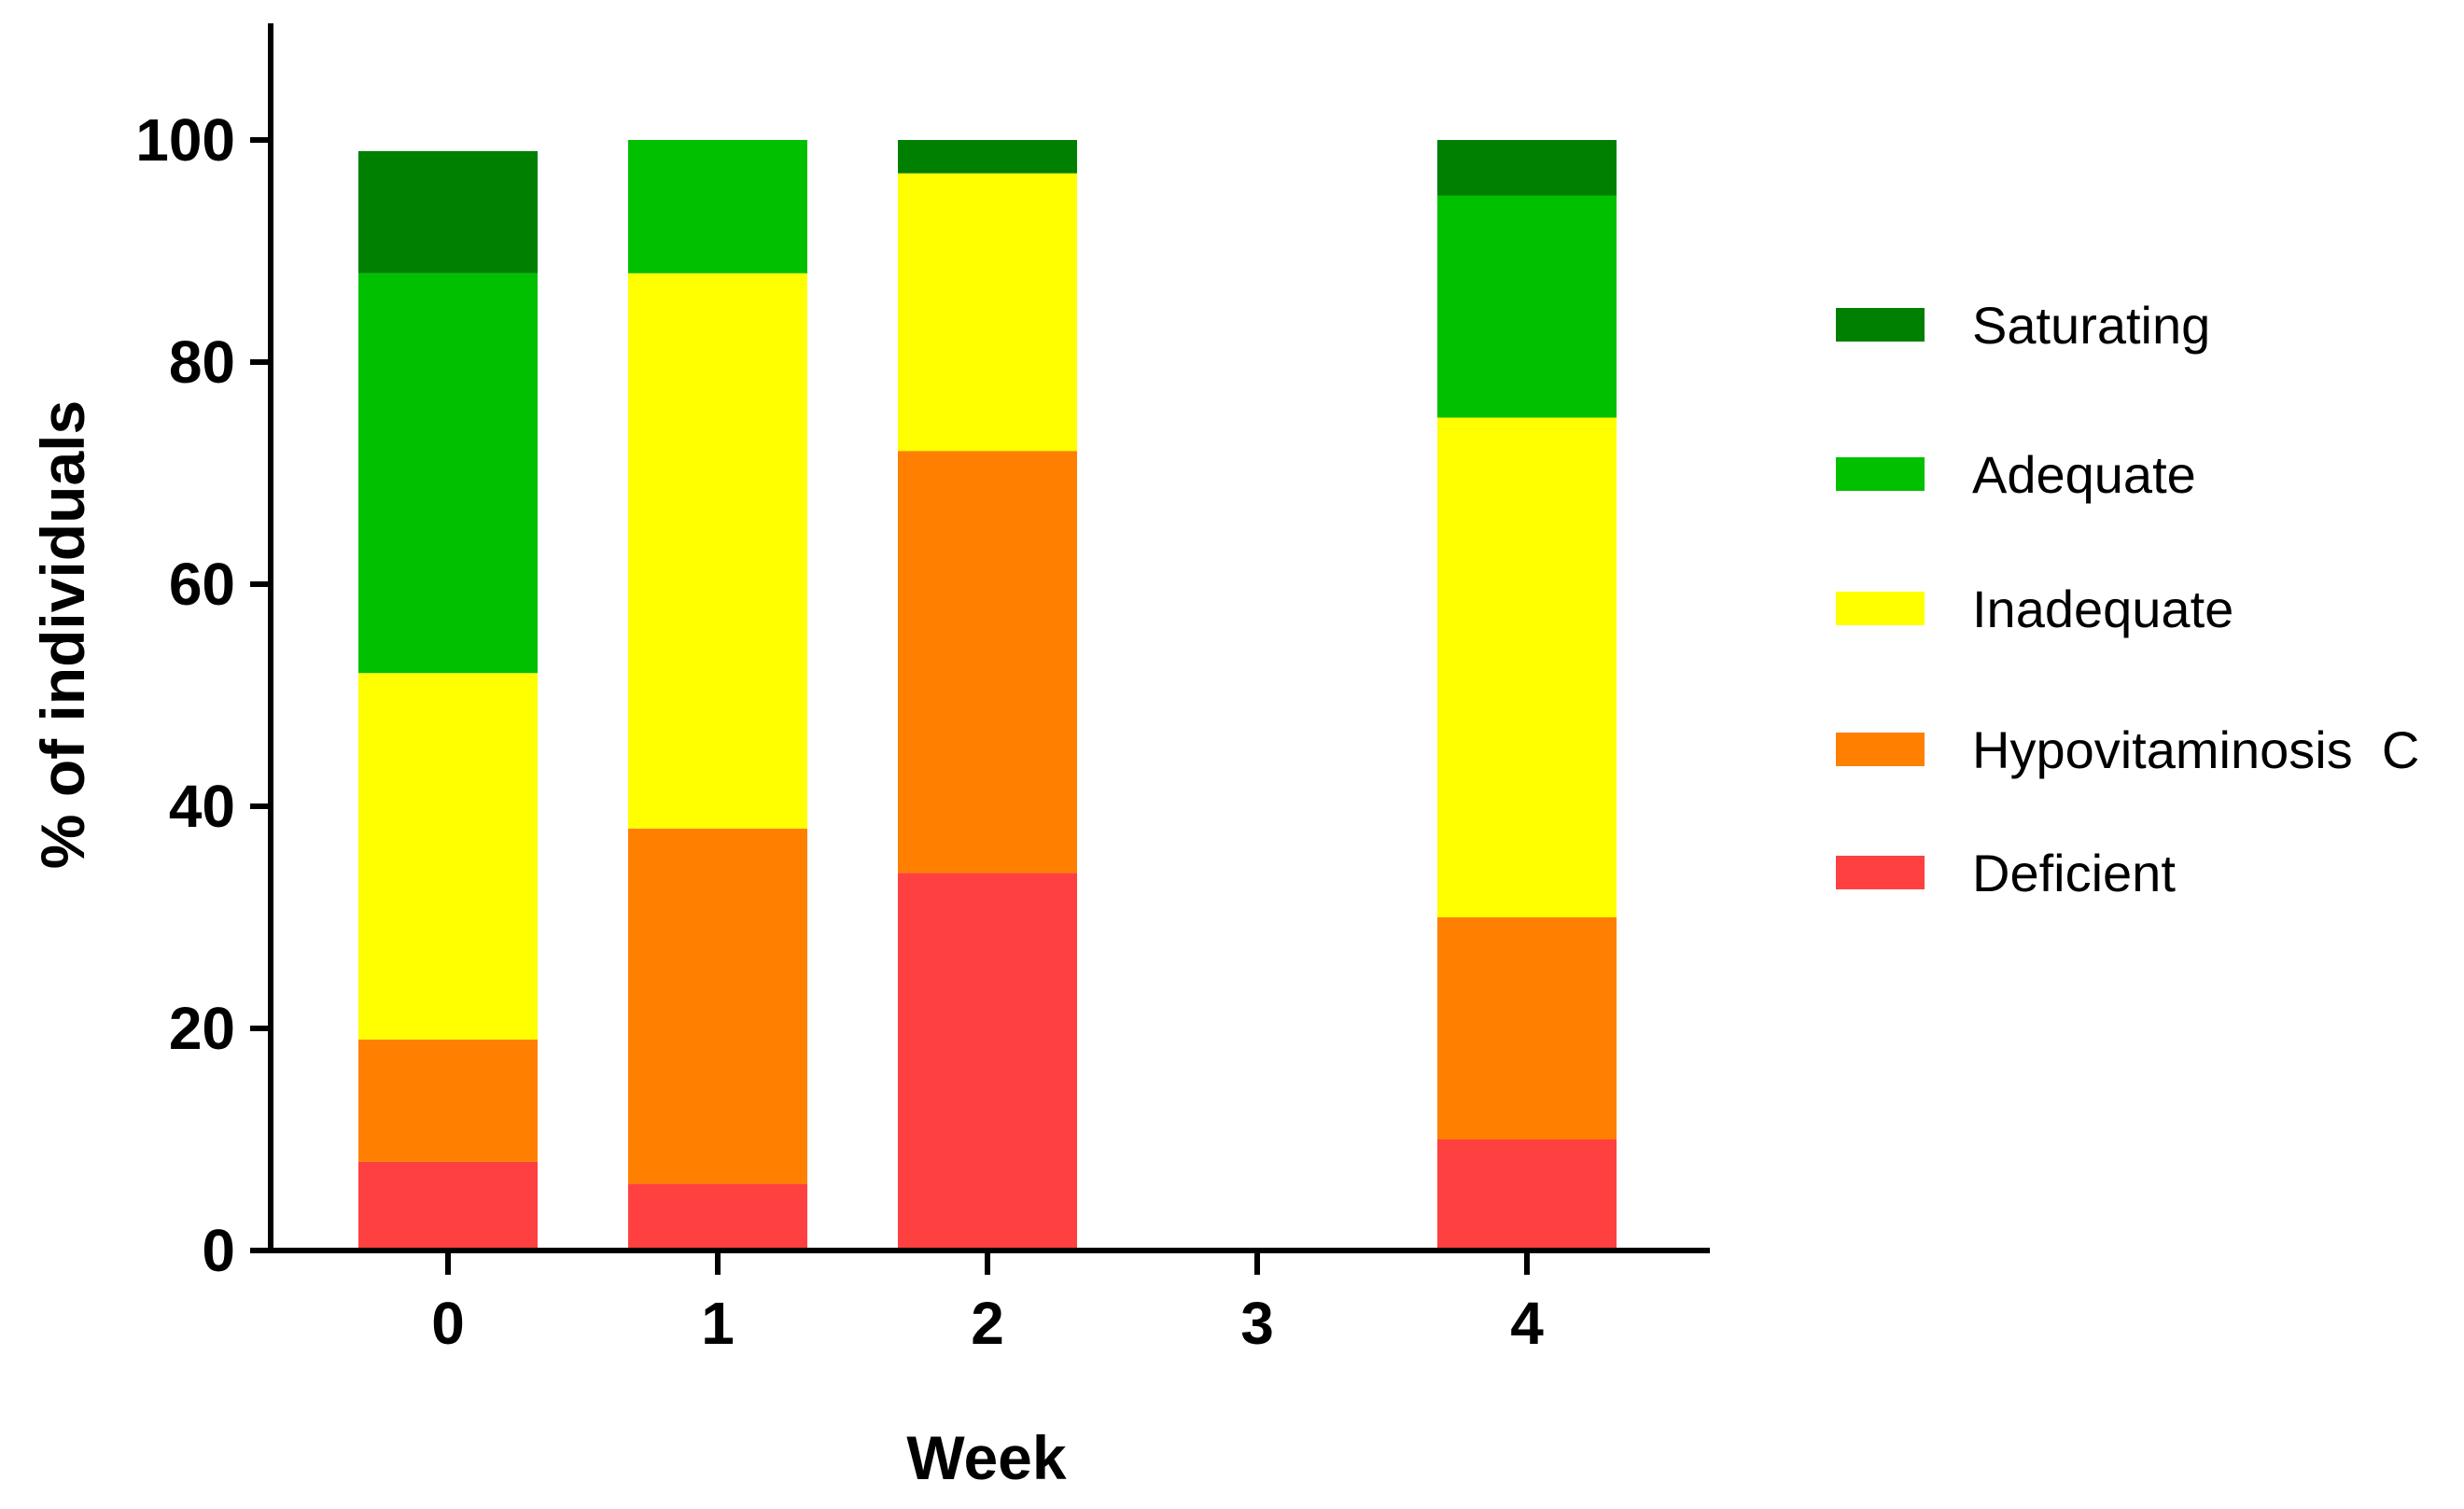 The image size is (2464, 1509). What do you see at coordinates (2091, 325) in the screenshot?
I see `legend-label: Saturating` at bounding box center [2091, 325].